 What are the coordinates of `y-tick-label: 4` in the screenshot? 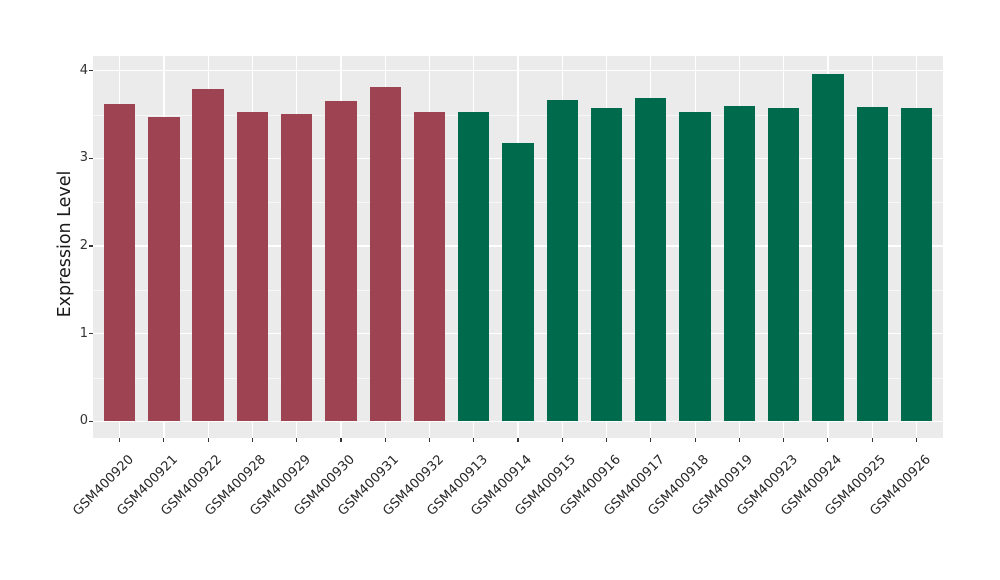 It's located at (83, 70).